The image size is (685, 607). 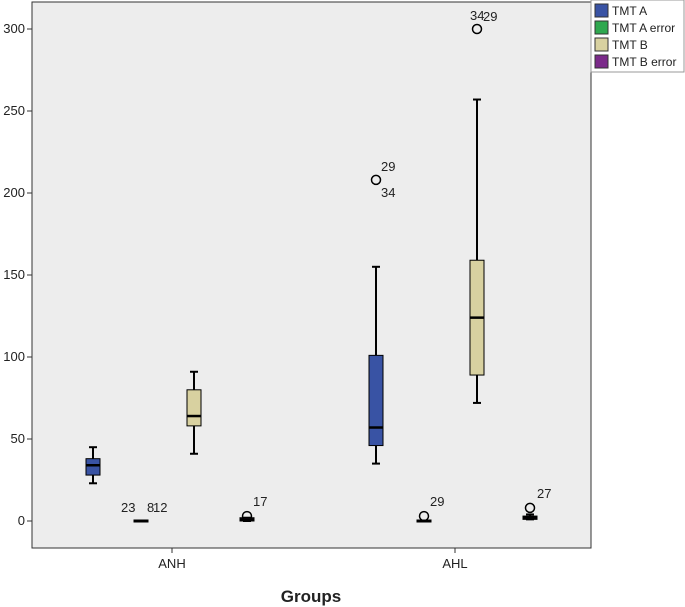 What do you see at coordinates (260, 501) in the screenshot?
I see `outlier-label: 17` at bounding box center [260, 501].